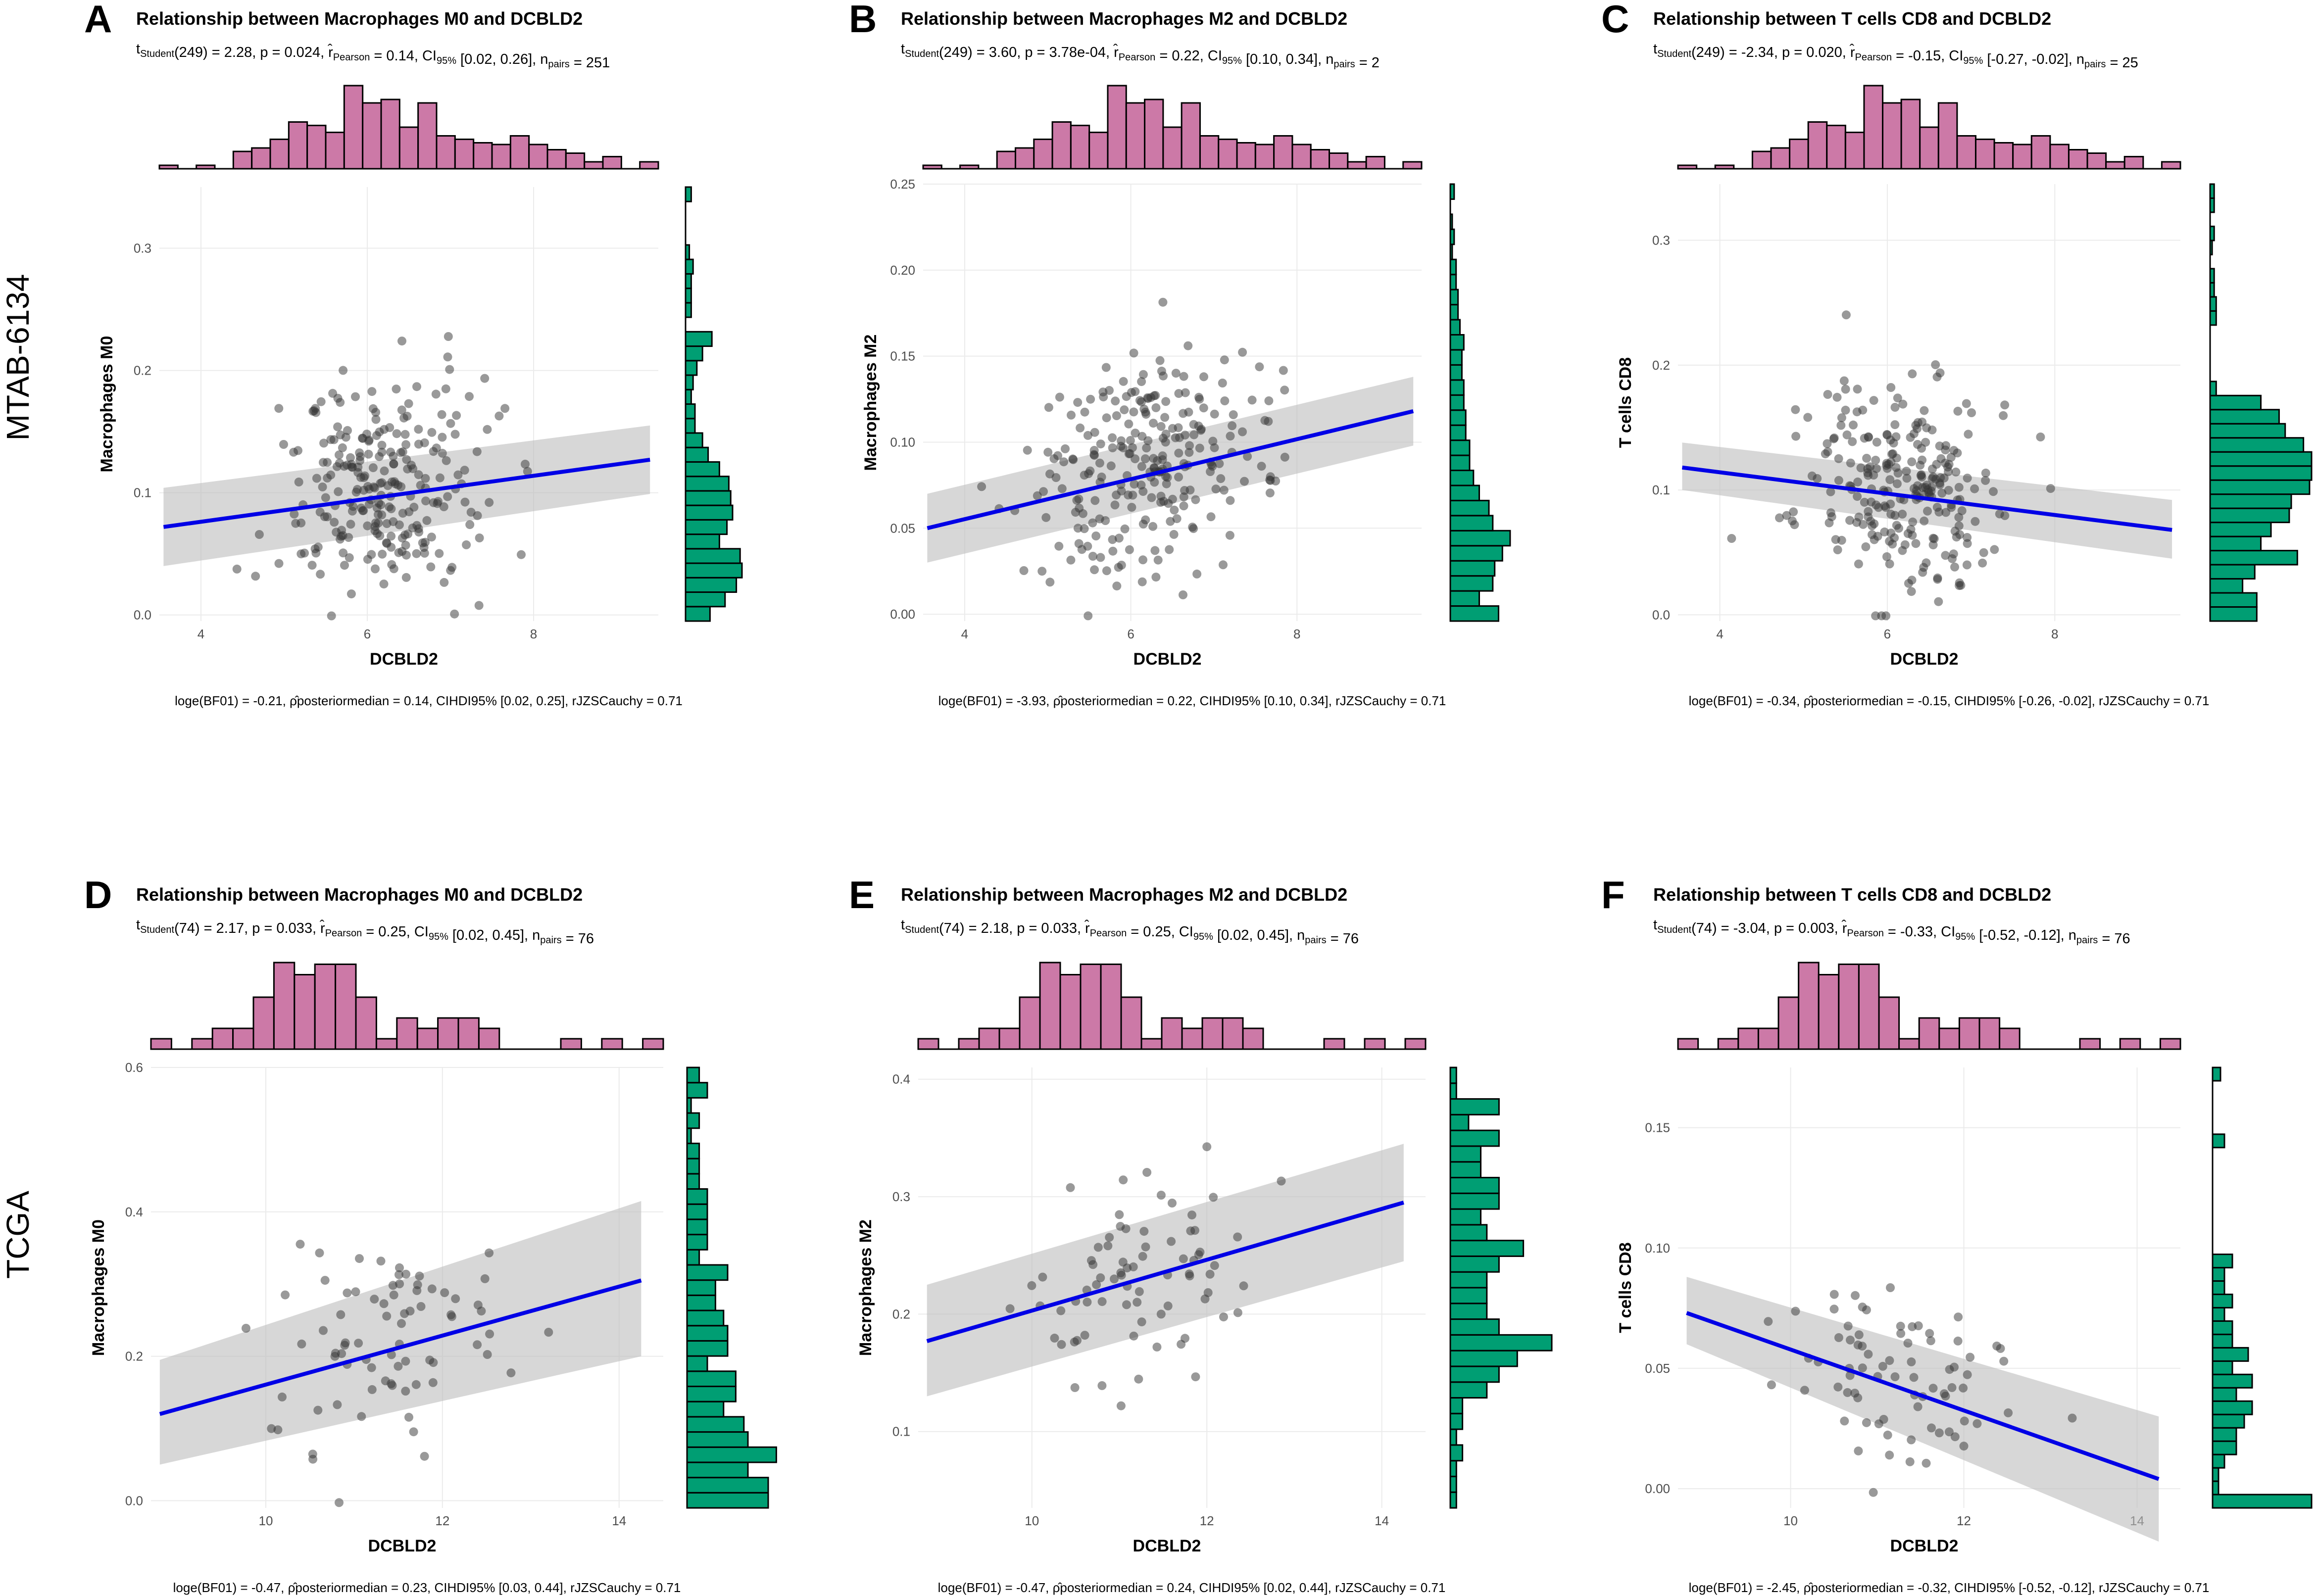  Describe the element at coordinates (98, 21) in the screenshot. I see `panel-letter: A` at that location.